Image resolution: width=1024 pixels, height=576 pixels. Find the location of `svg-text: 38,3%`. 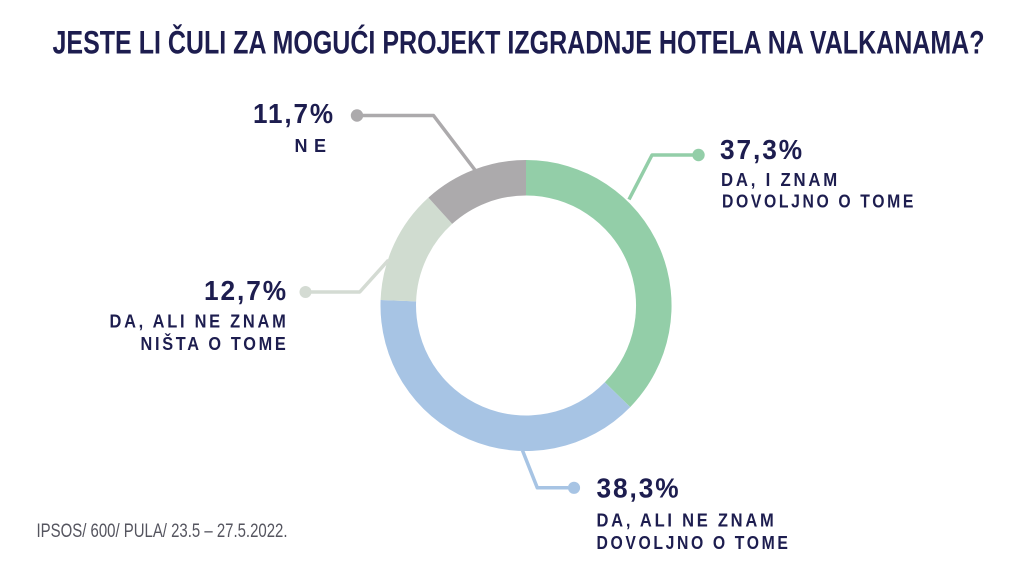

svg-text: 38,3% is located at coordinates (639, 488).